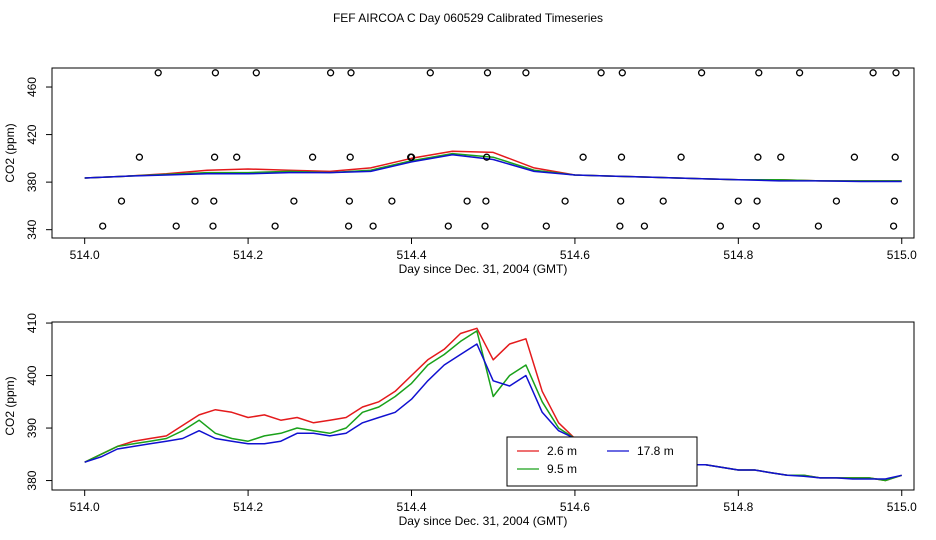 The height and width of the screenshot is (540, 936). Describe the element at coordinates (738, 507) in the screenshot. I see `p2-x-tick-label: 514.8` at that location.